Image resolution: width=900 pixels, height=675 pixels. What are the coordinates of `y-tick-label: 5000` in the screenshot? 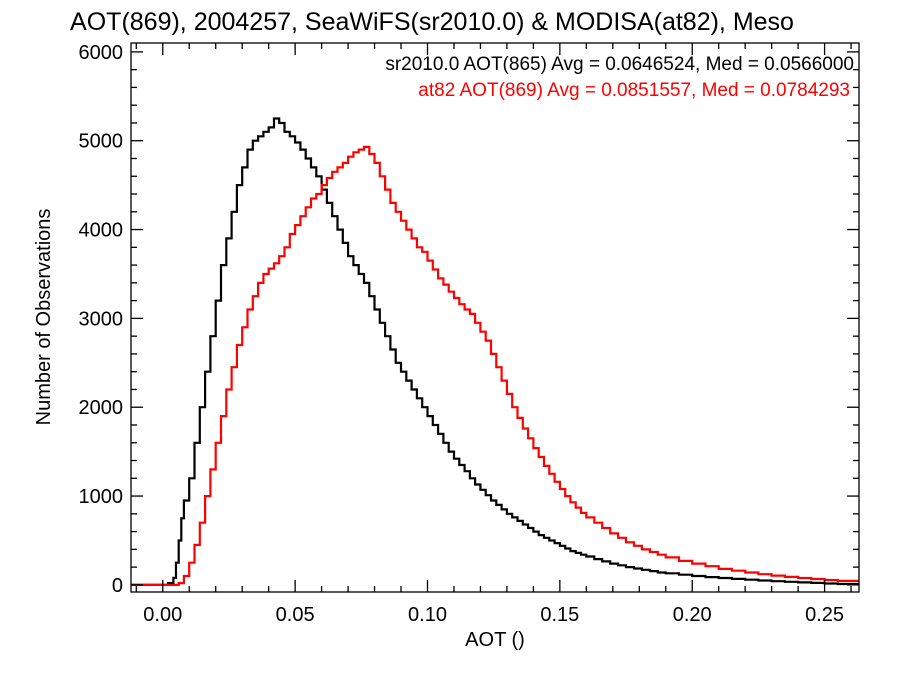 It's located at (101, 142).